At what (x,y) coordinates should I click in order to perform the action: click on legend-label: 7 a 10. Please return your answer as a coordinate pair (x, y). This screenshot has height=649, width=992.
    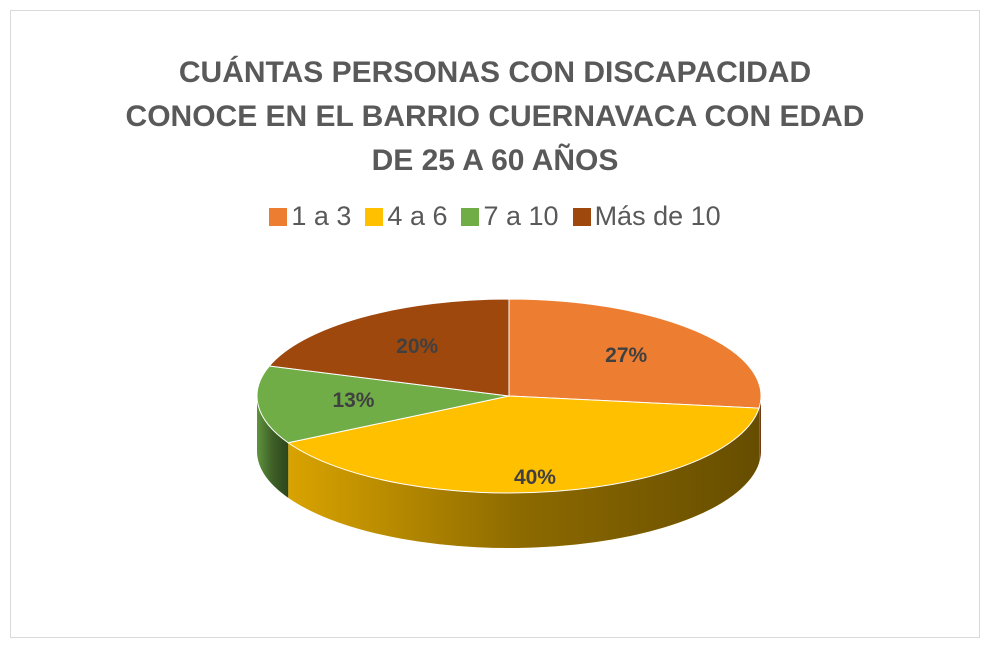
    Looking at the image, I should click on (521, 216).